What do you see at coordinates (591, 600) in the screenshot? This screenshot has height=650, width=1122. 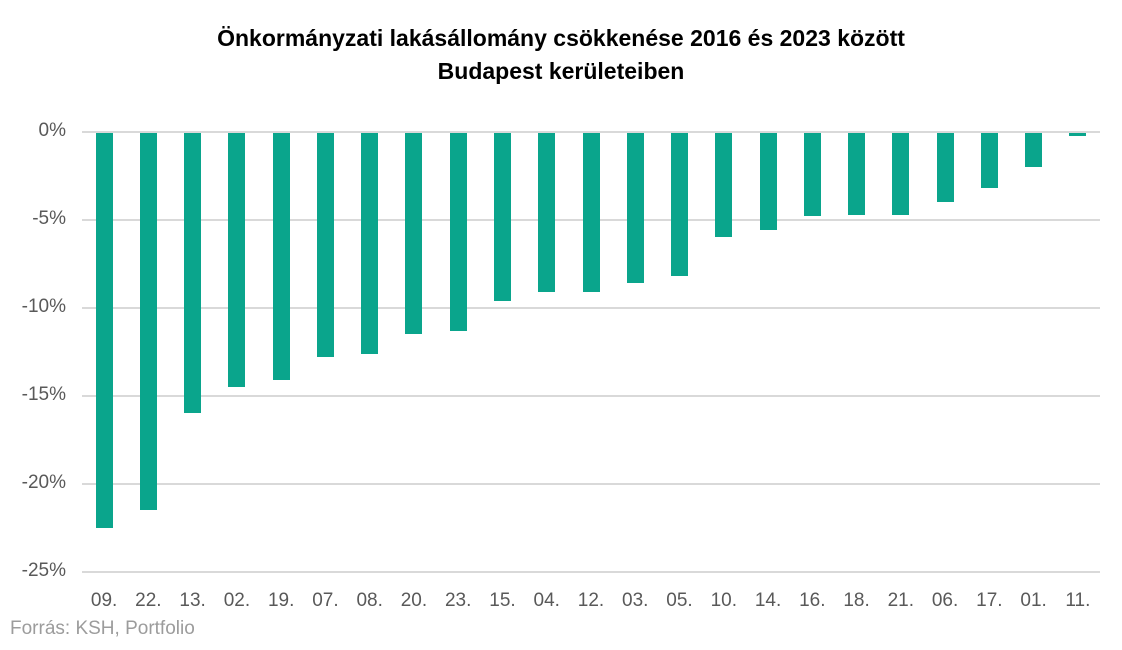 I see `x-axis-tick-label: 12.` at bounding box center [591, 600].